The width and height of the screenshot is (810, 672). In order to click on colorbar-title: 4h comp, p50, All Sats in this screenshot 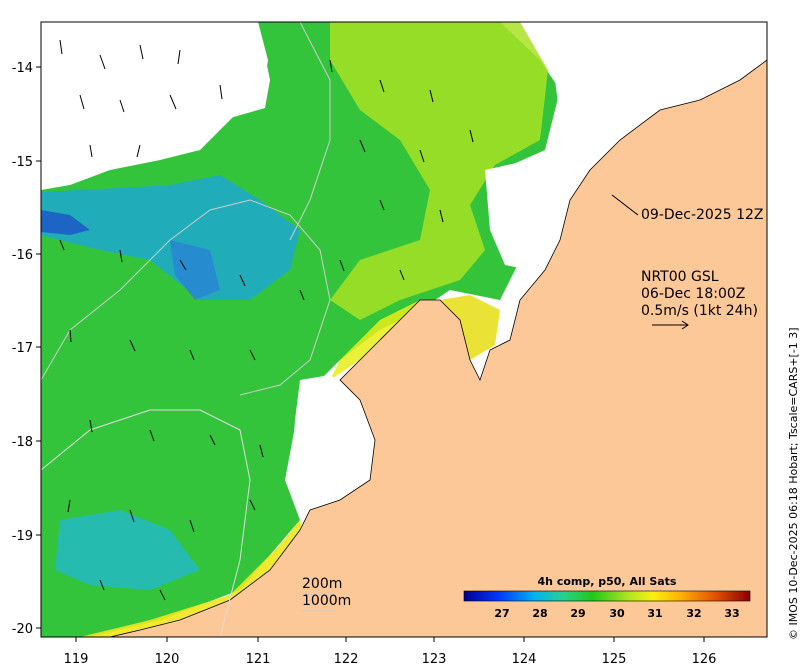, I will do `click(607, 581)`.